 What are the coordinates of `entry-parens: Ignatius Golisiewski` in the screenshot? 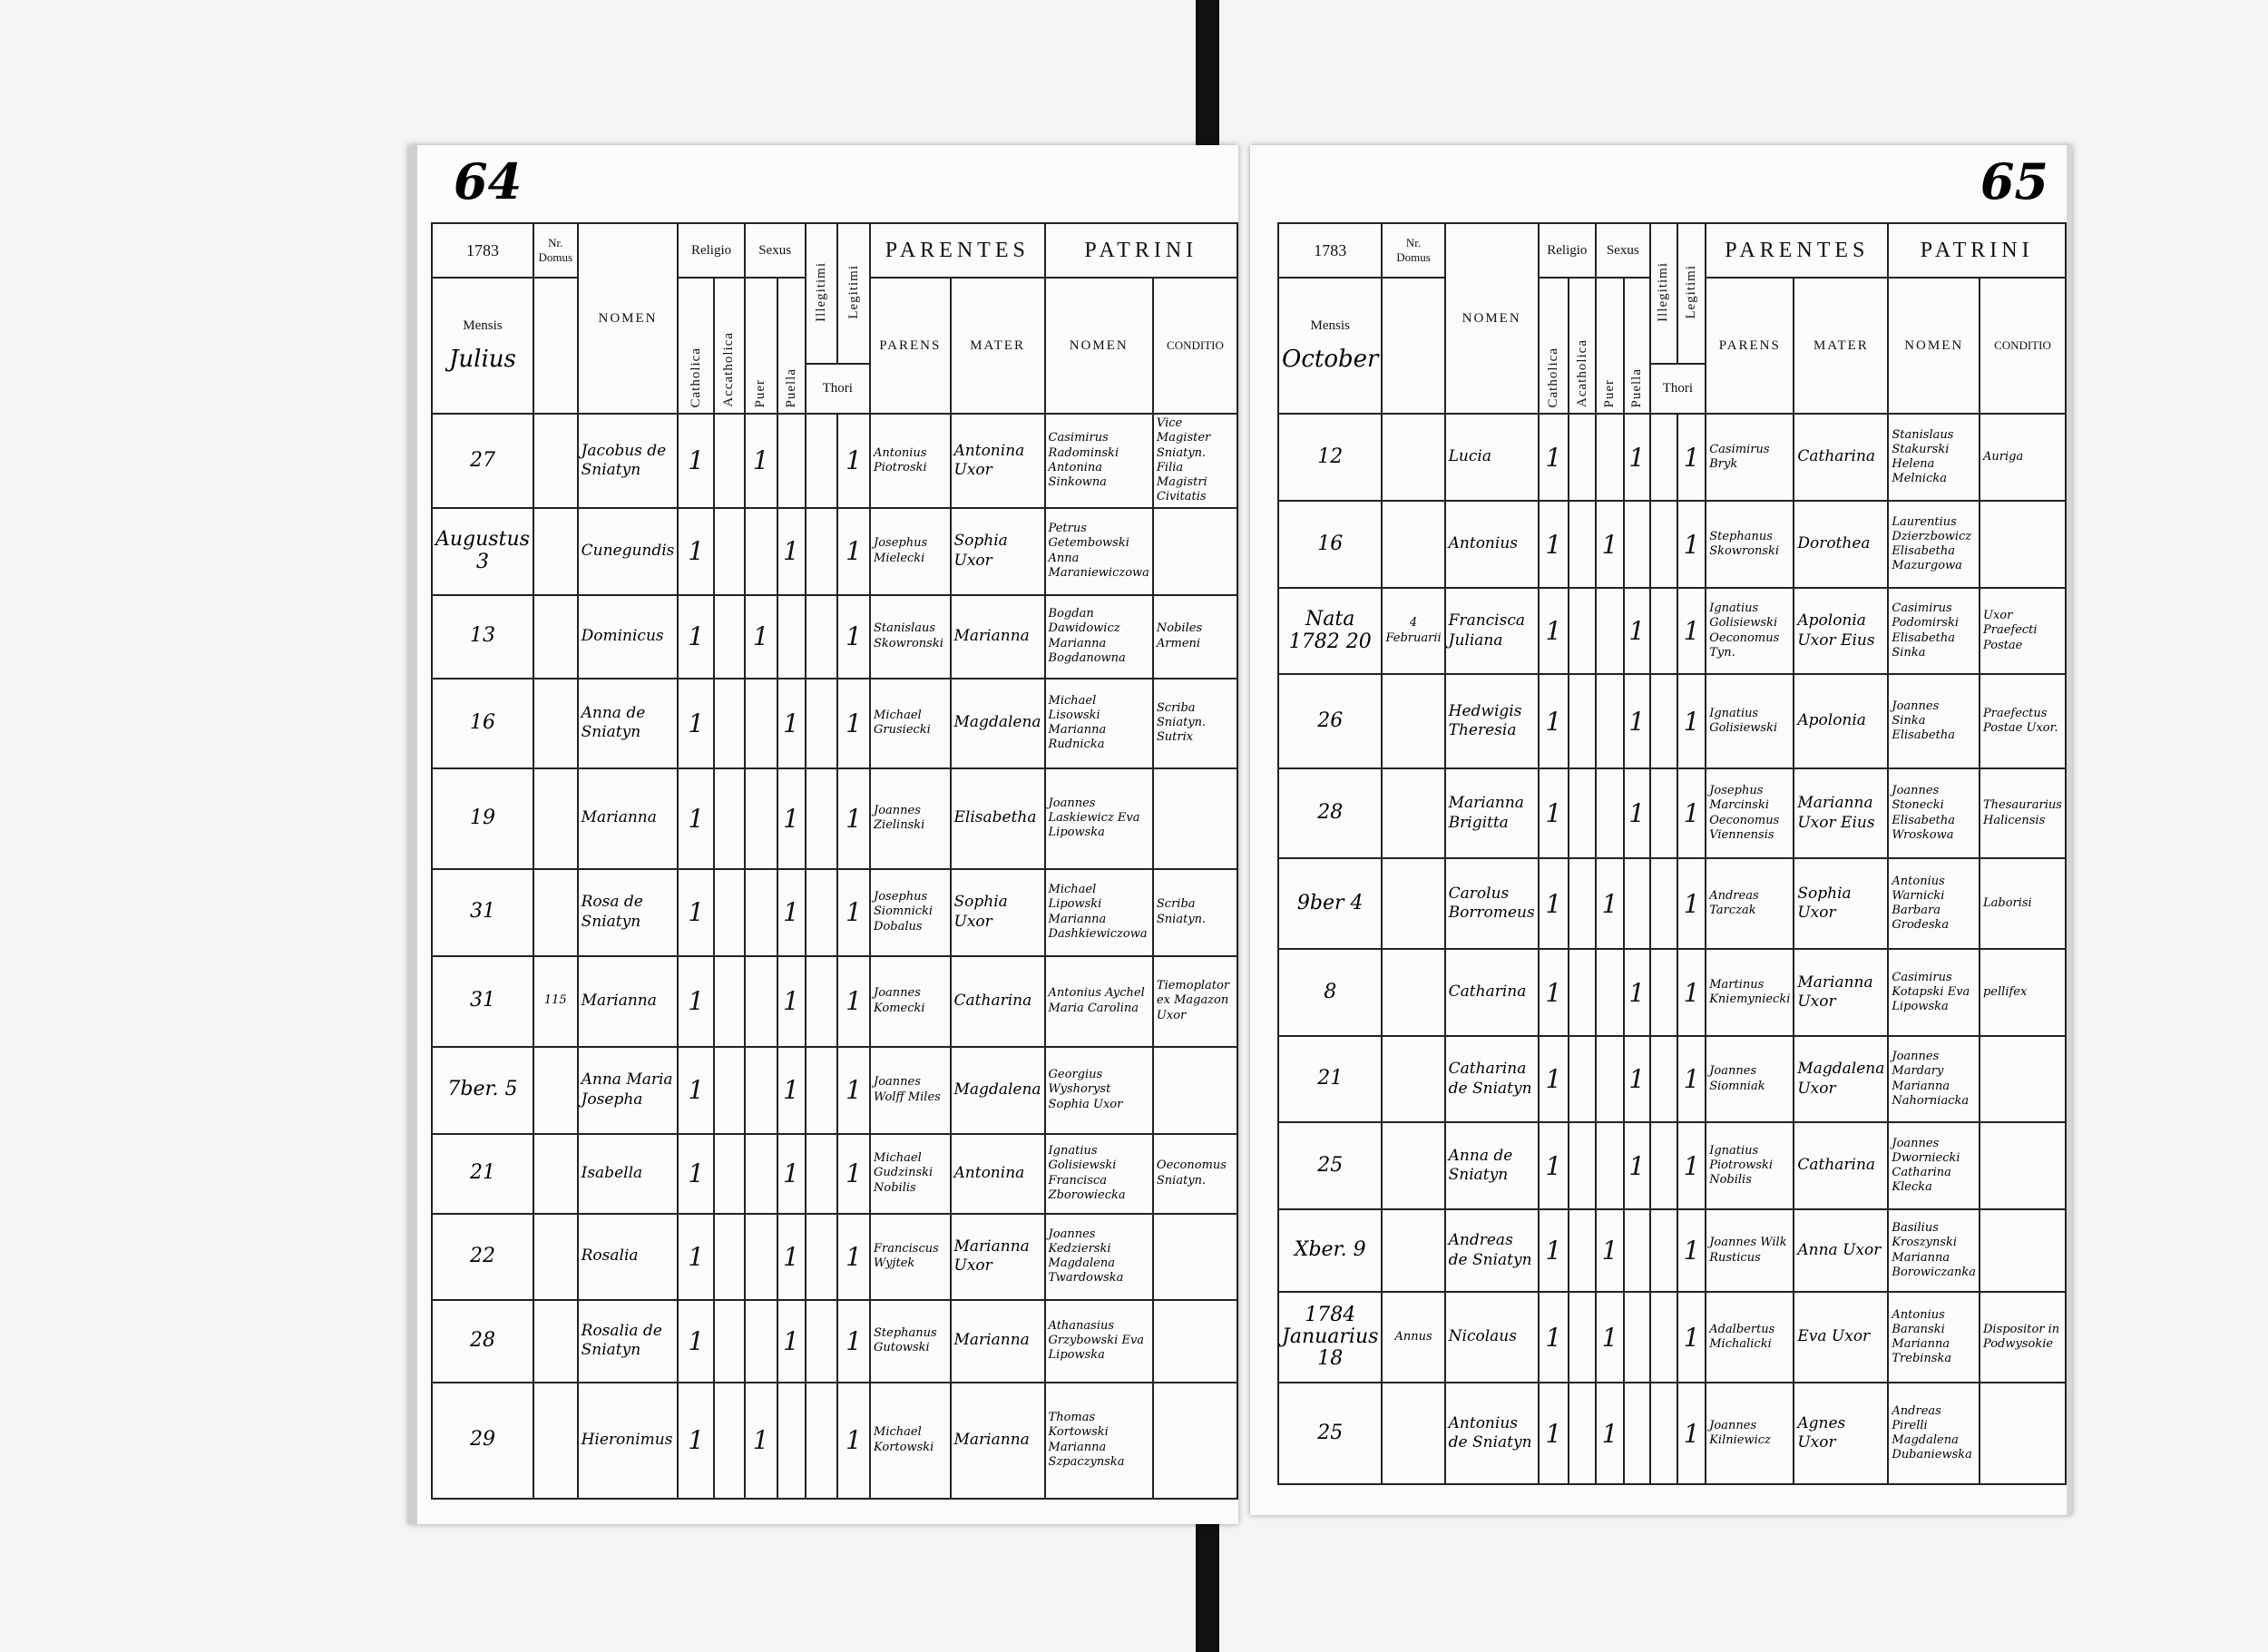 It's located at (1750, 721).